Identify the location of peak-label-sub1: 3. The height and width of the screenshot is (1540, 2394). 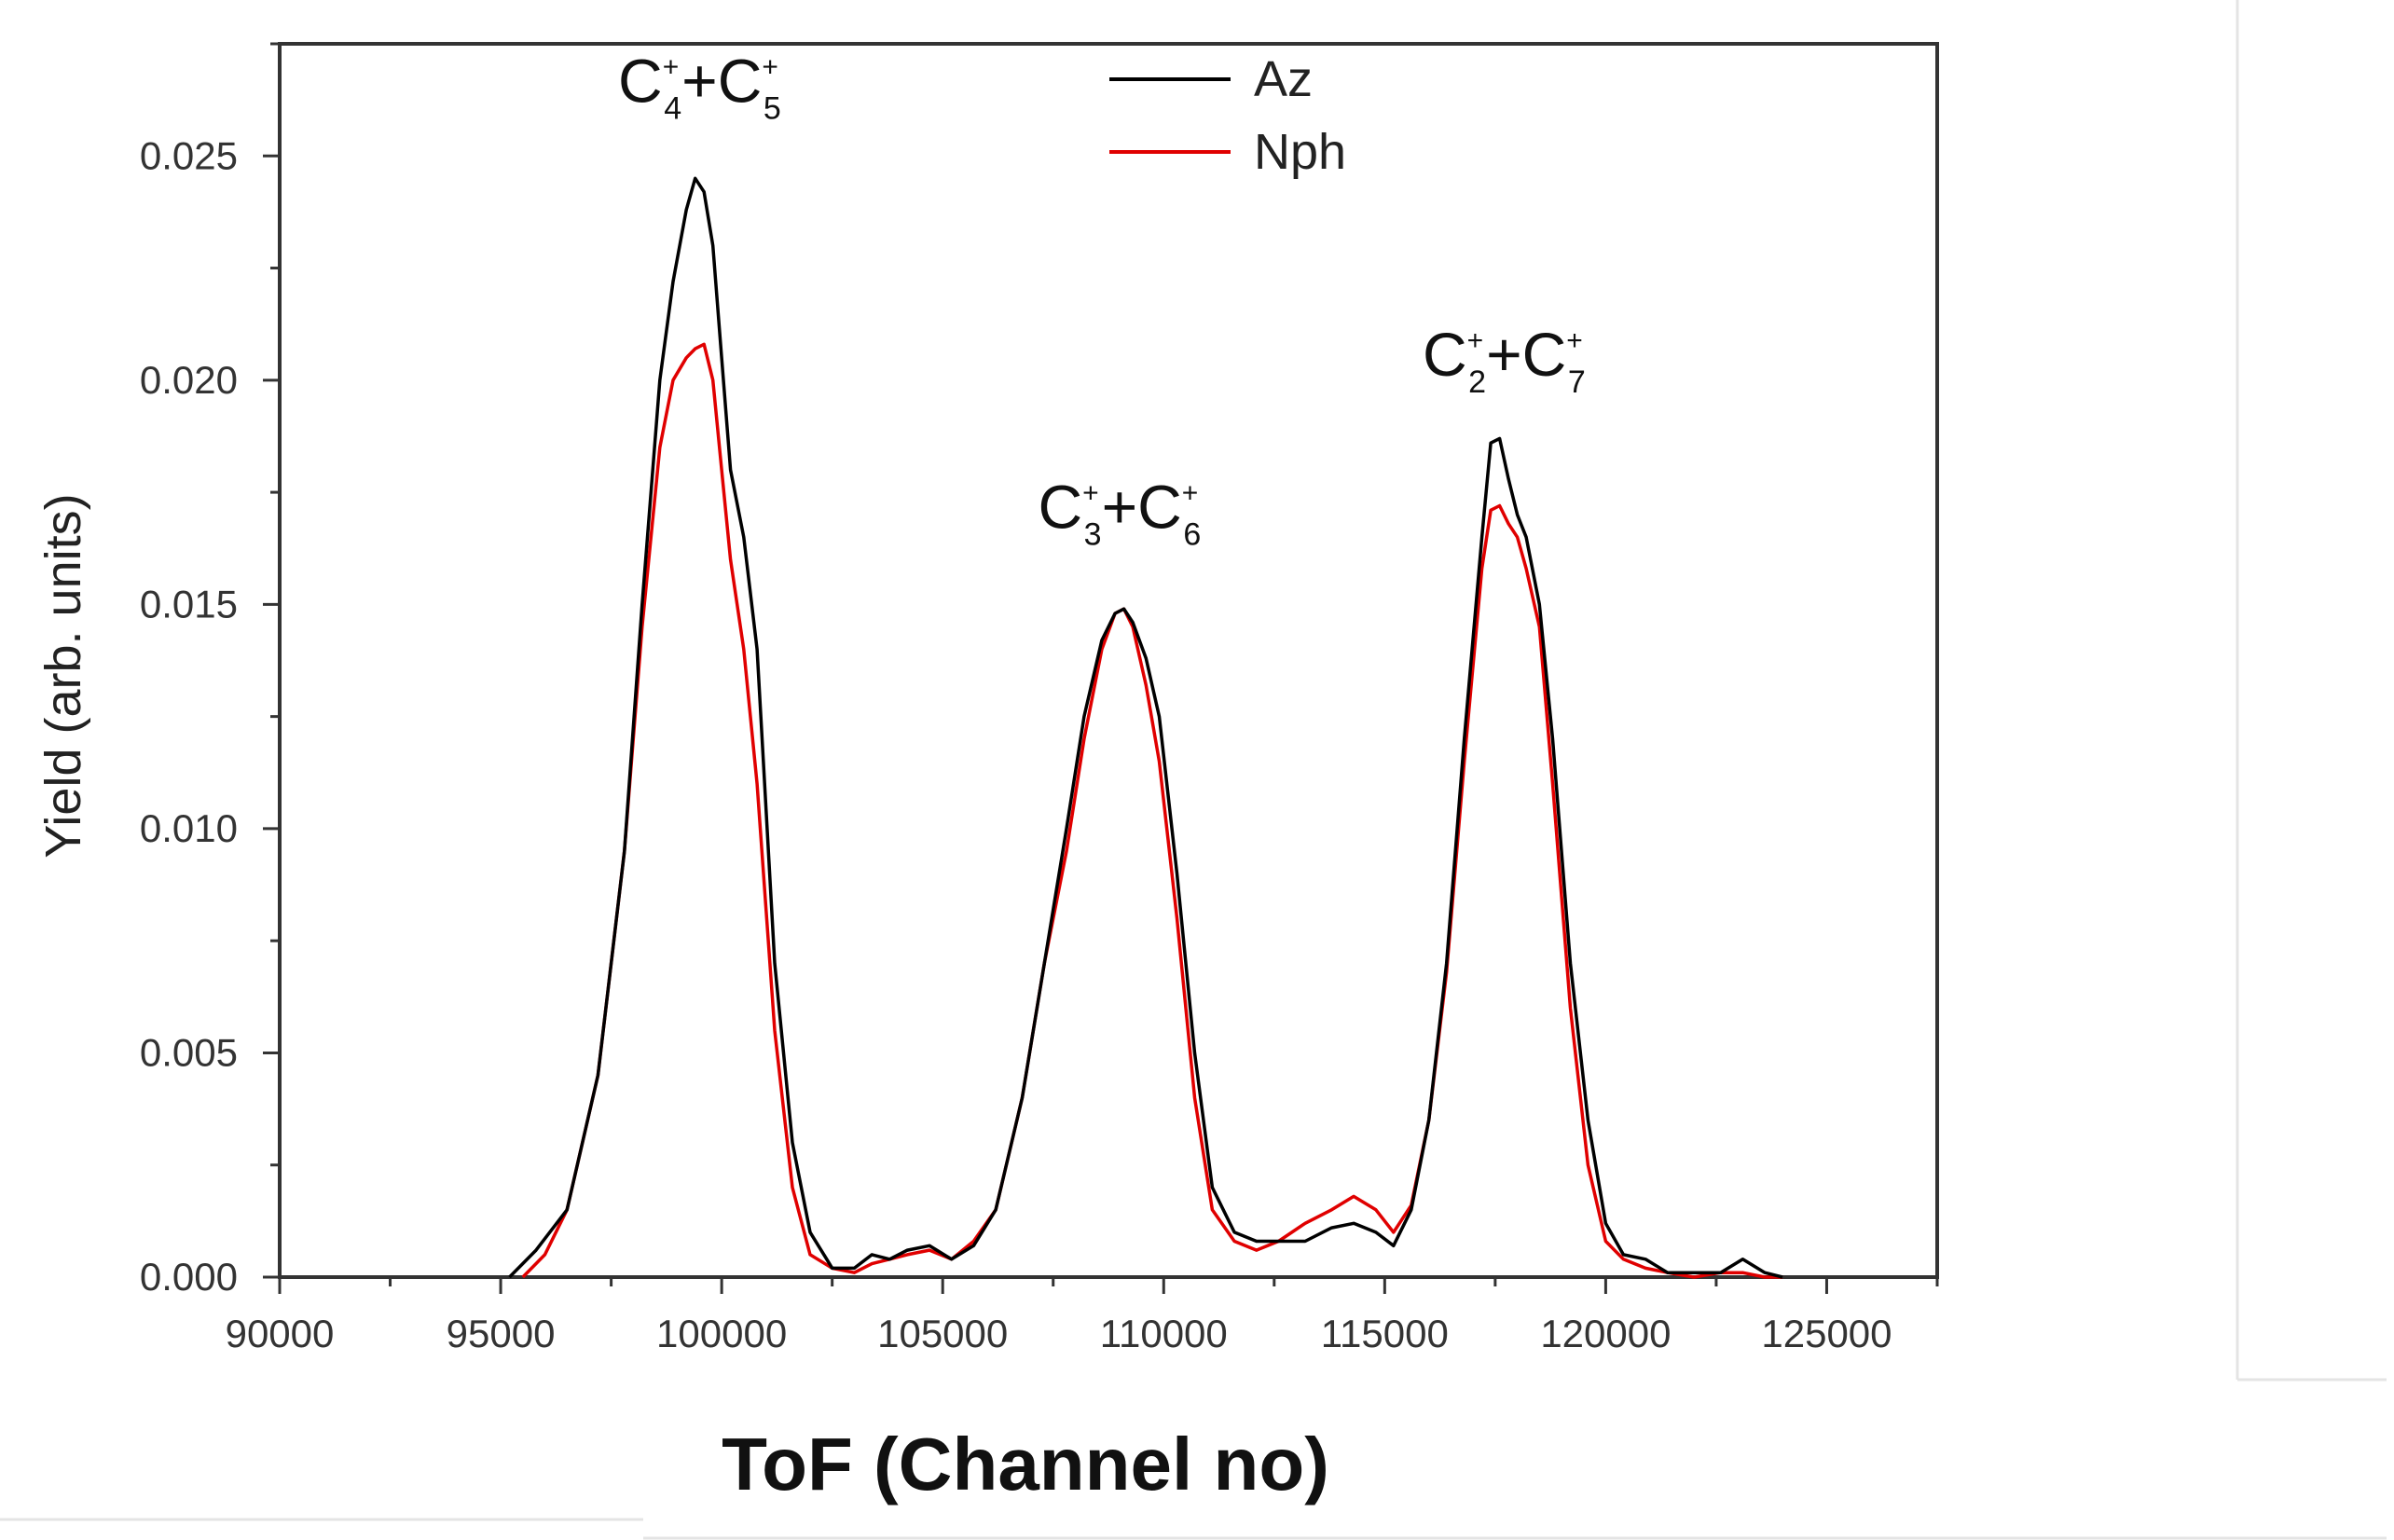
(1093, 535).